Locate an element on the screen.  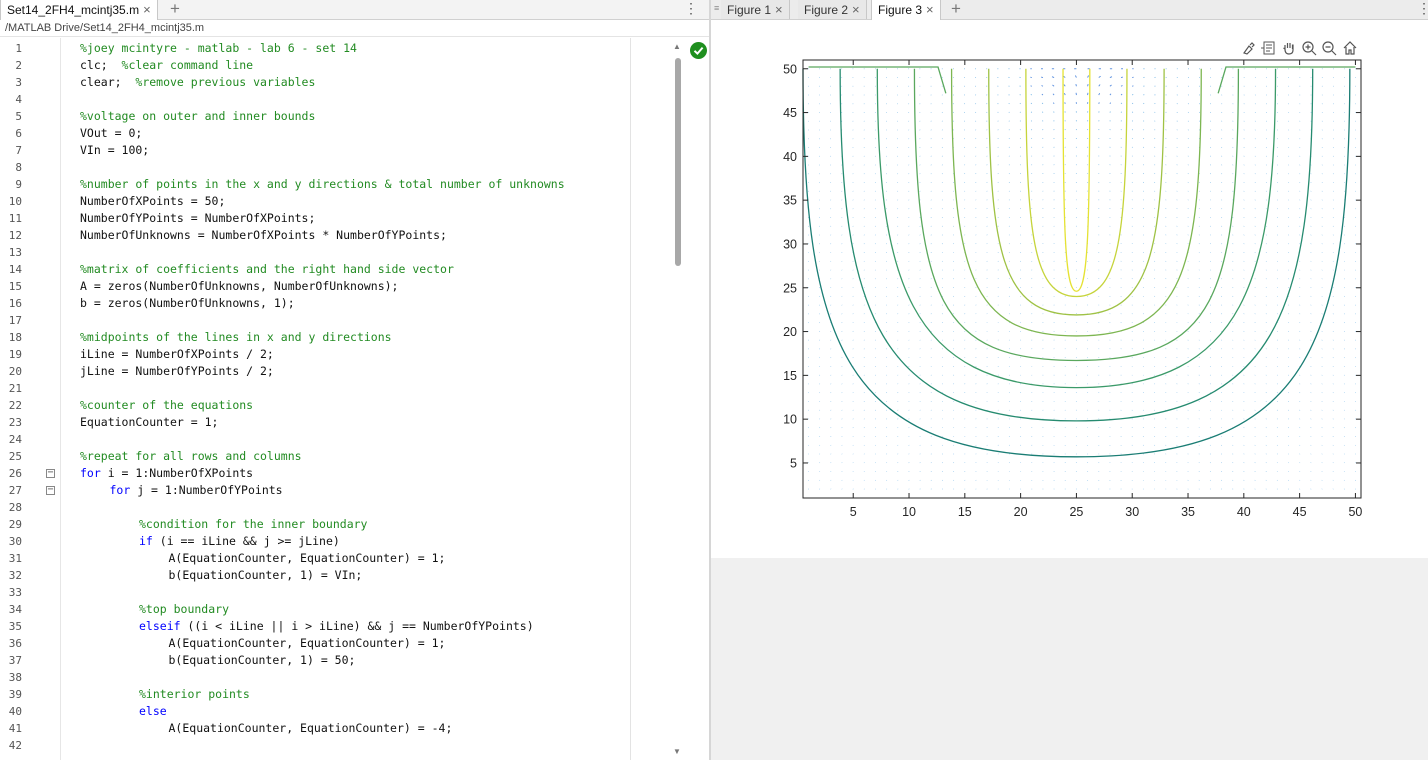
code-line: 16 b = zeros(NumberOfUnknowns, 1); is located at coordinates (315, 303).